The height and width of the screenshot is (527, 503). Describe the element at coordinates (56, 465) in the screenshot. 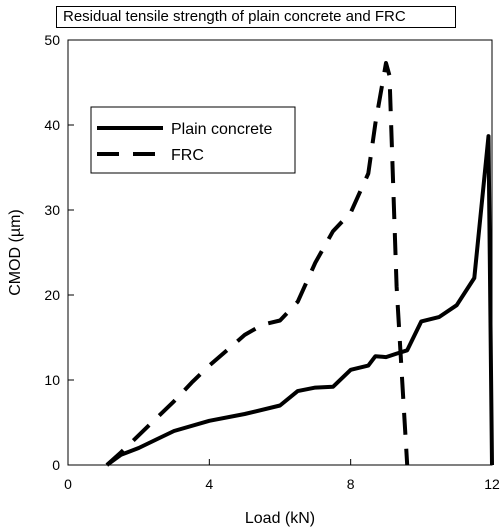

I see `y-tick-label: 0` at that location.